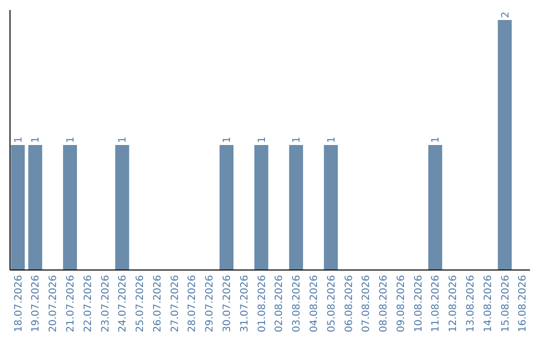  I want to click on x-tick-label: 21.07.2026, so click(71, 303).